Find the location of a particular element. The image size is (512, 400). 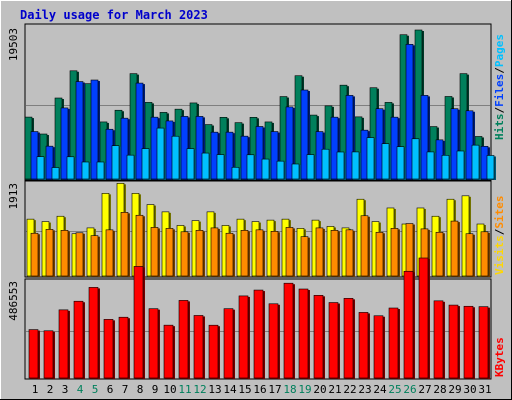

x-tick-label: 15 is located at coordinates (244, 389).